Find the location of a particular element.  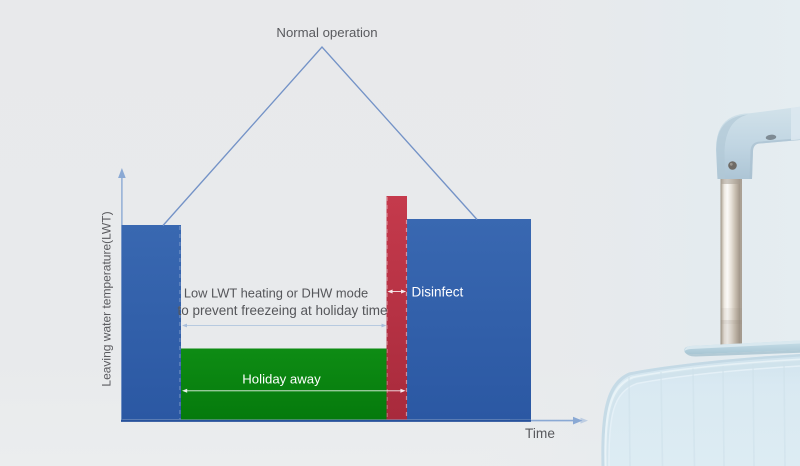

svg-text: Low LWT heating or DHW mode is located at coordinates (276, 293).